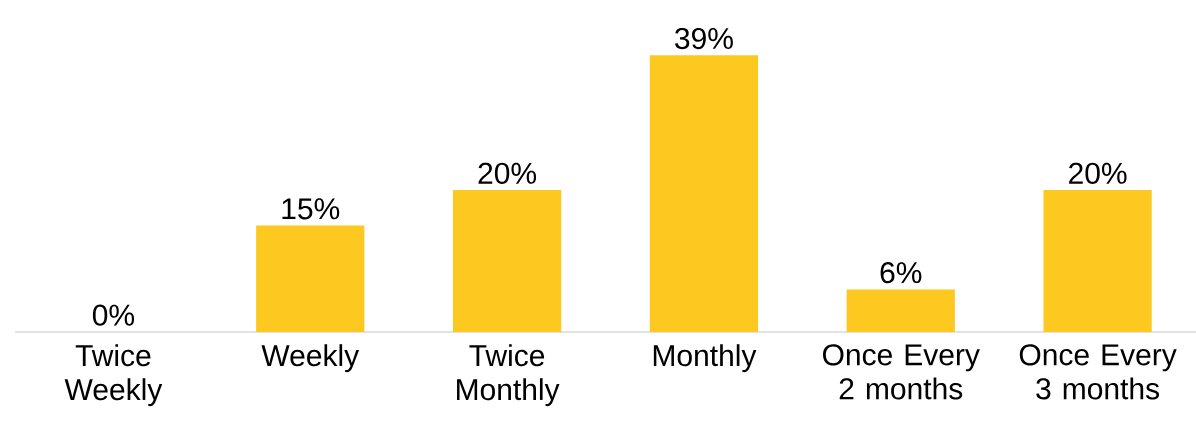  What do you see at coordinates (704, 38) in the screenshot?
I see `data-label: 39%` at bounding box center [704, 38].